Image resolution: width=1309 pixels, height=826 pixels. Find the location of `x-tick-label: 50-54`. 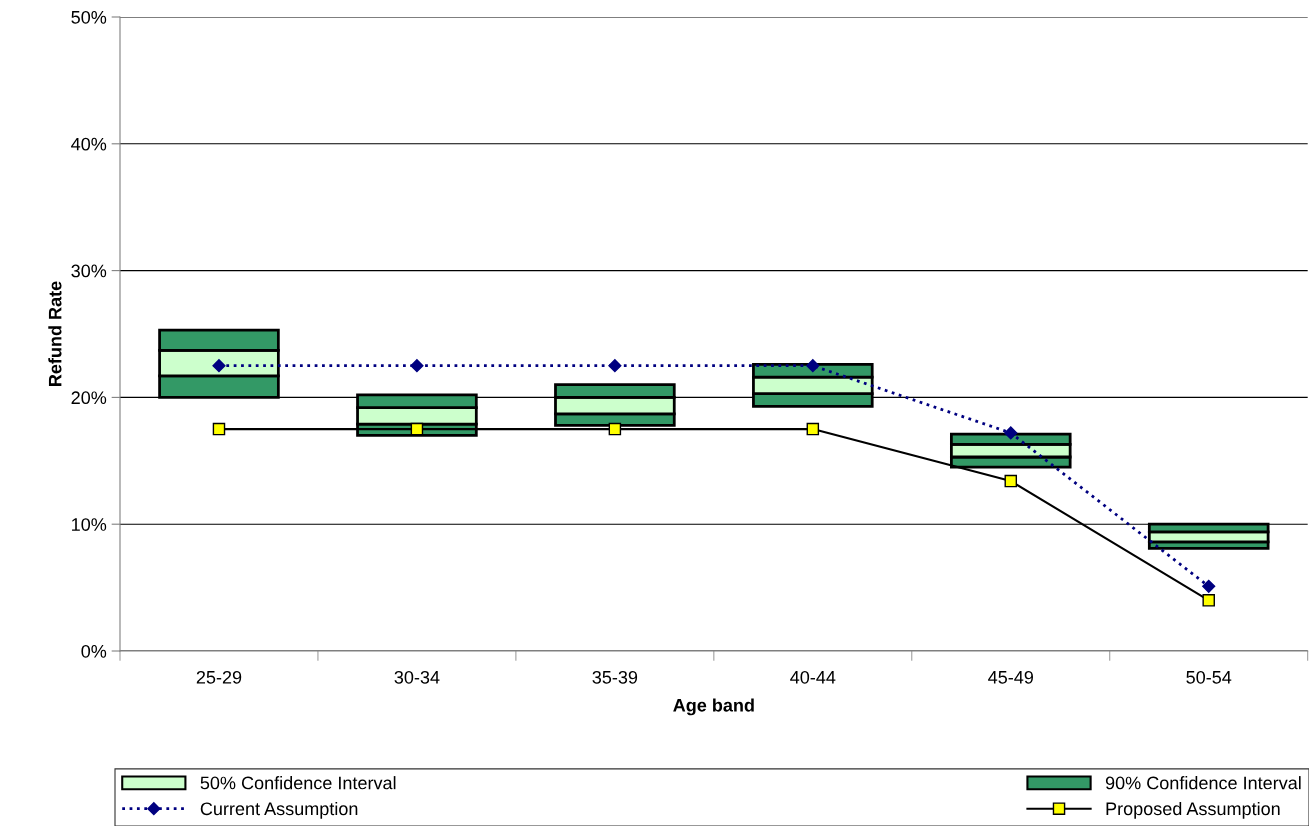

x-tick-label: 50-54 is located at coordinates (1209, 677).